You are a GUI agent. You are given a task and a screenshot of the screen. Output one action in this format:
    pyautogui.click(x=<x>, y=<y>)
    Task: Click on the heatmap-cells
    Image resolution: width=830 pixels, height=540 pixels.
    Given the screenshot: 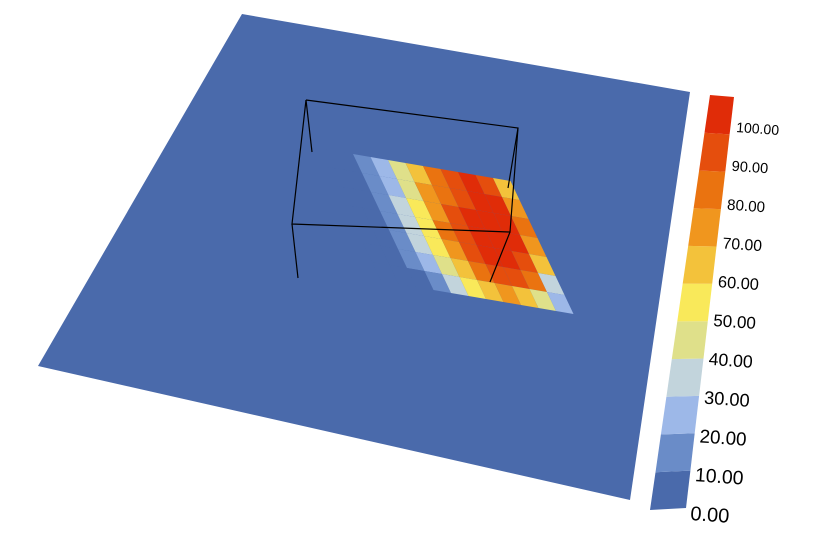 What is the action you would take?
    pyautogui.click(x=446, y=231)
    